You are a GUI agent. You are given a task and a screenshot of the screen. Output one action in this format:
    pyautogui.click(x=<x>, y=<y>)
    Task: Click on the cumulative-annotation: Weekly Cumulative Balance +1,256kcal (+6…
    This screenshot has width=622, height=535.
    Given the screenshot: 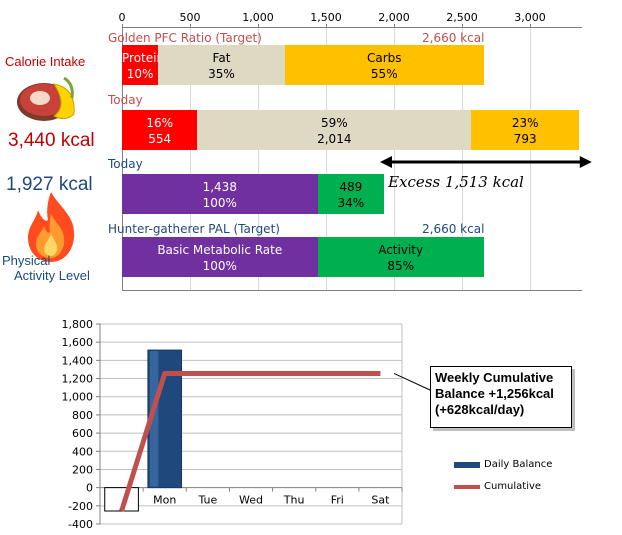 What is the action you would take?
    pyautogui.click(x=501, y=397)
    